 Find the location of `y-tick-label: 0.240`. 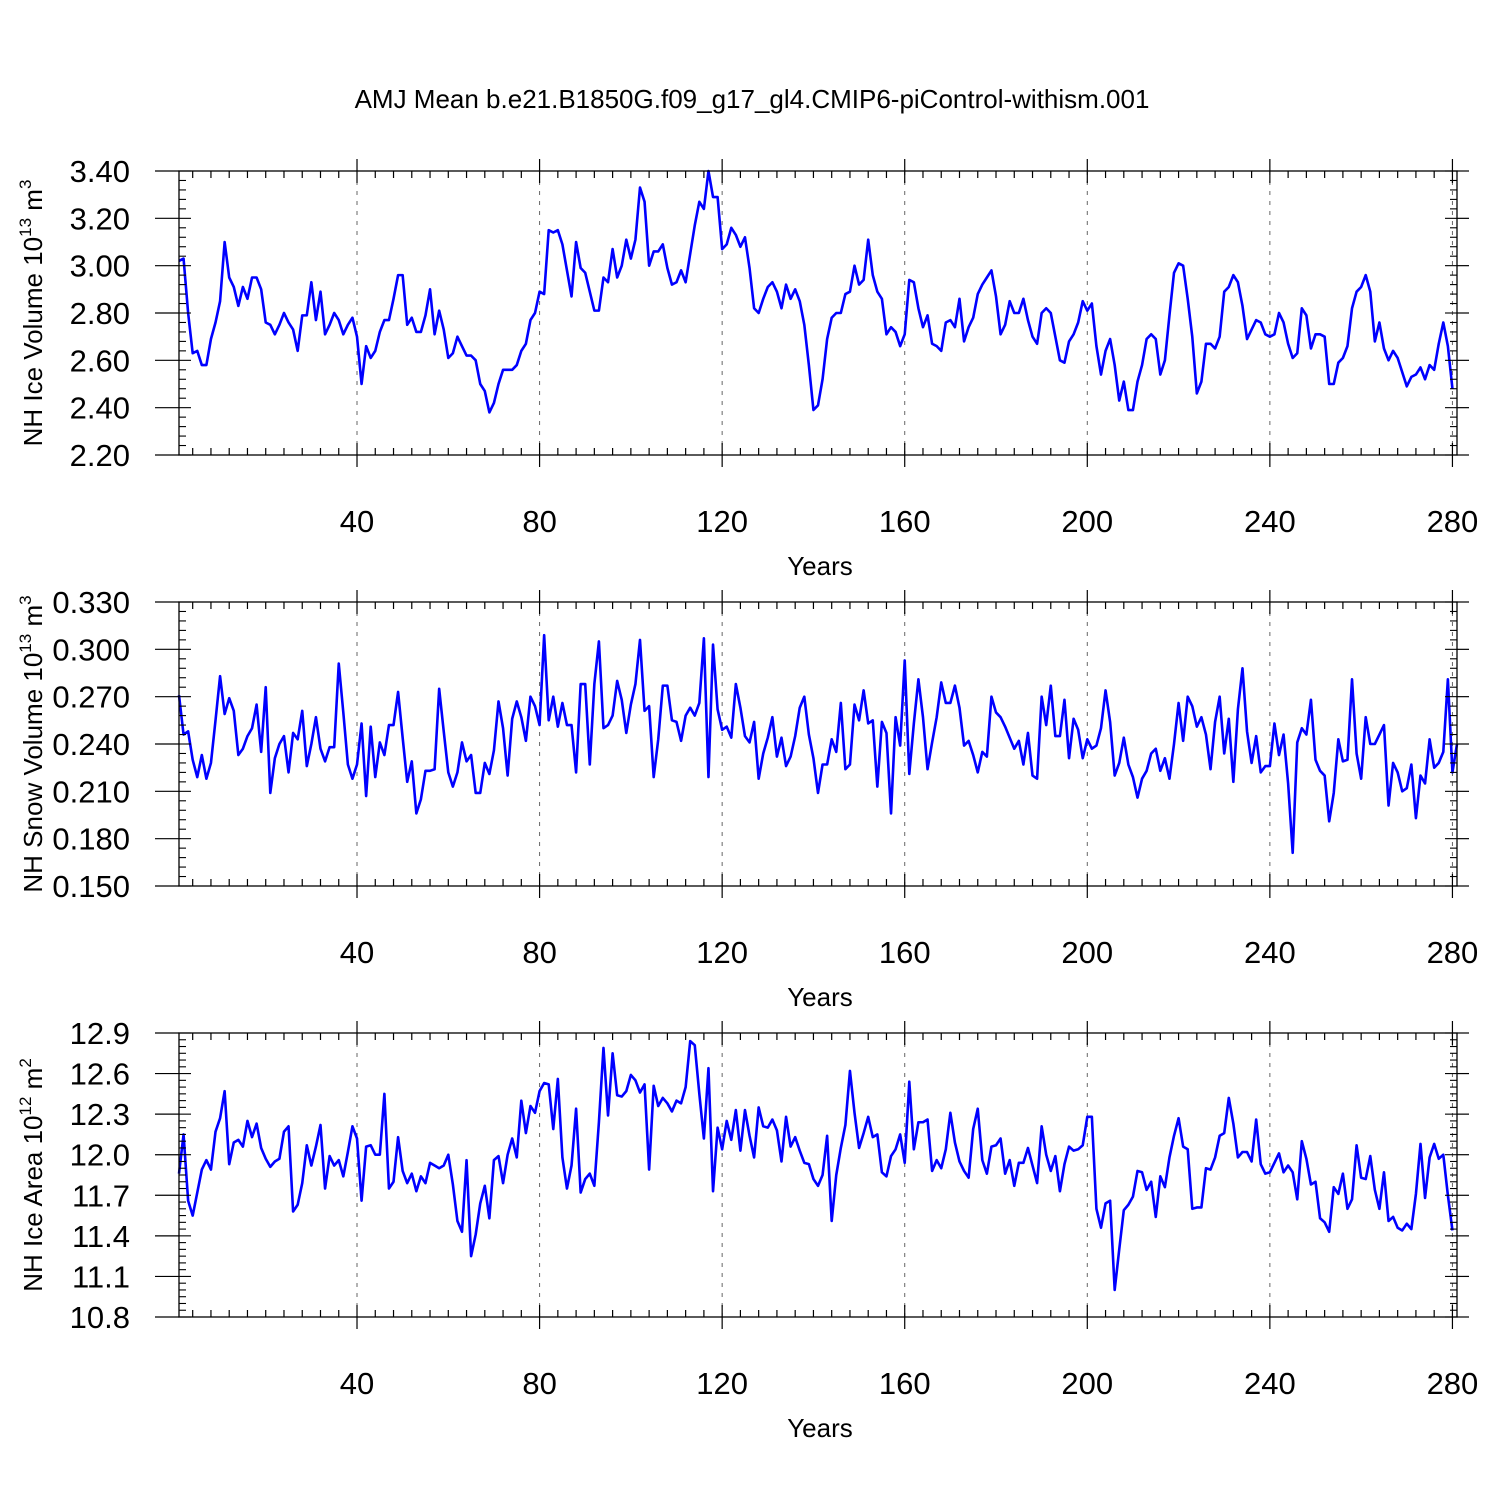

y-tick-label: 0.240 is located at coordinates (91, 744).